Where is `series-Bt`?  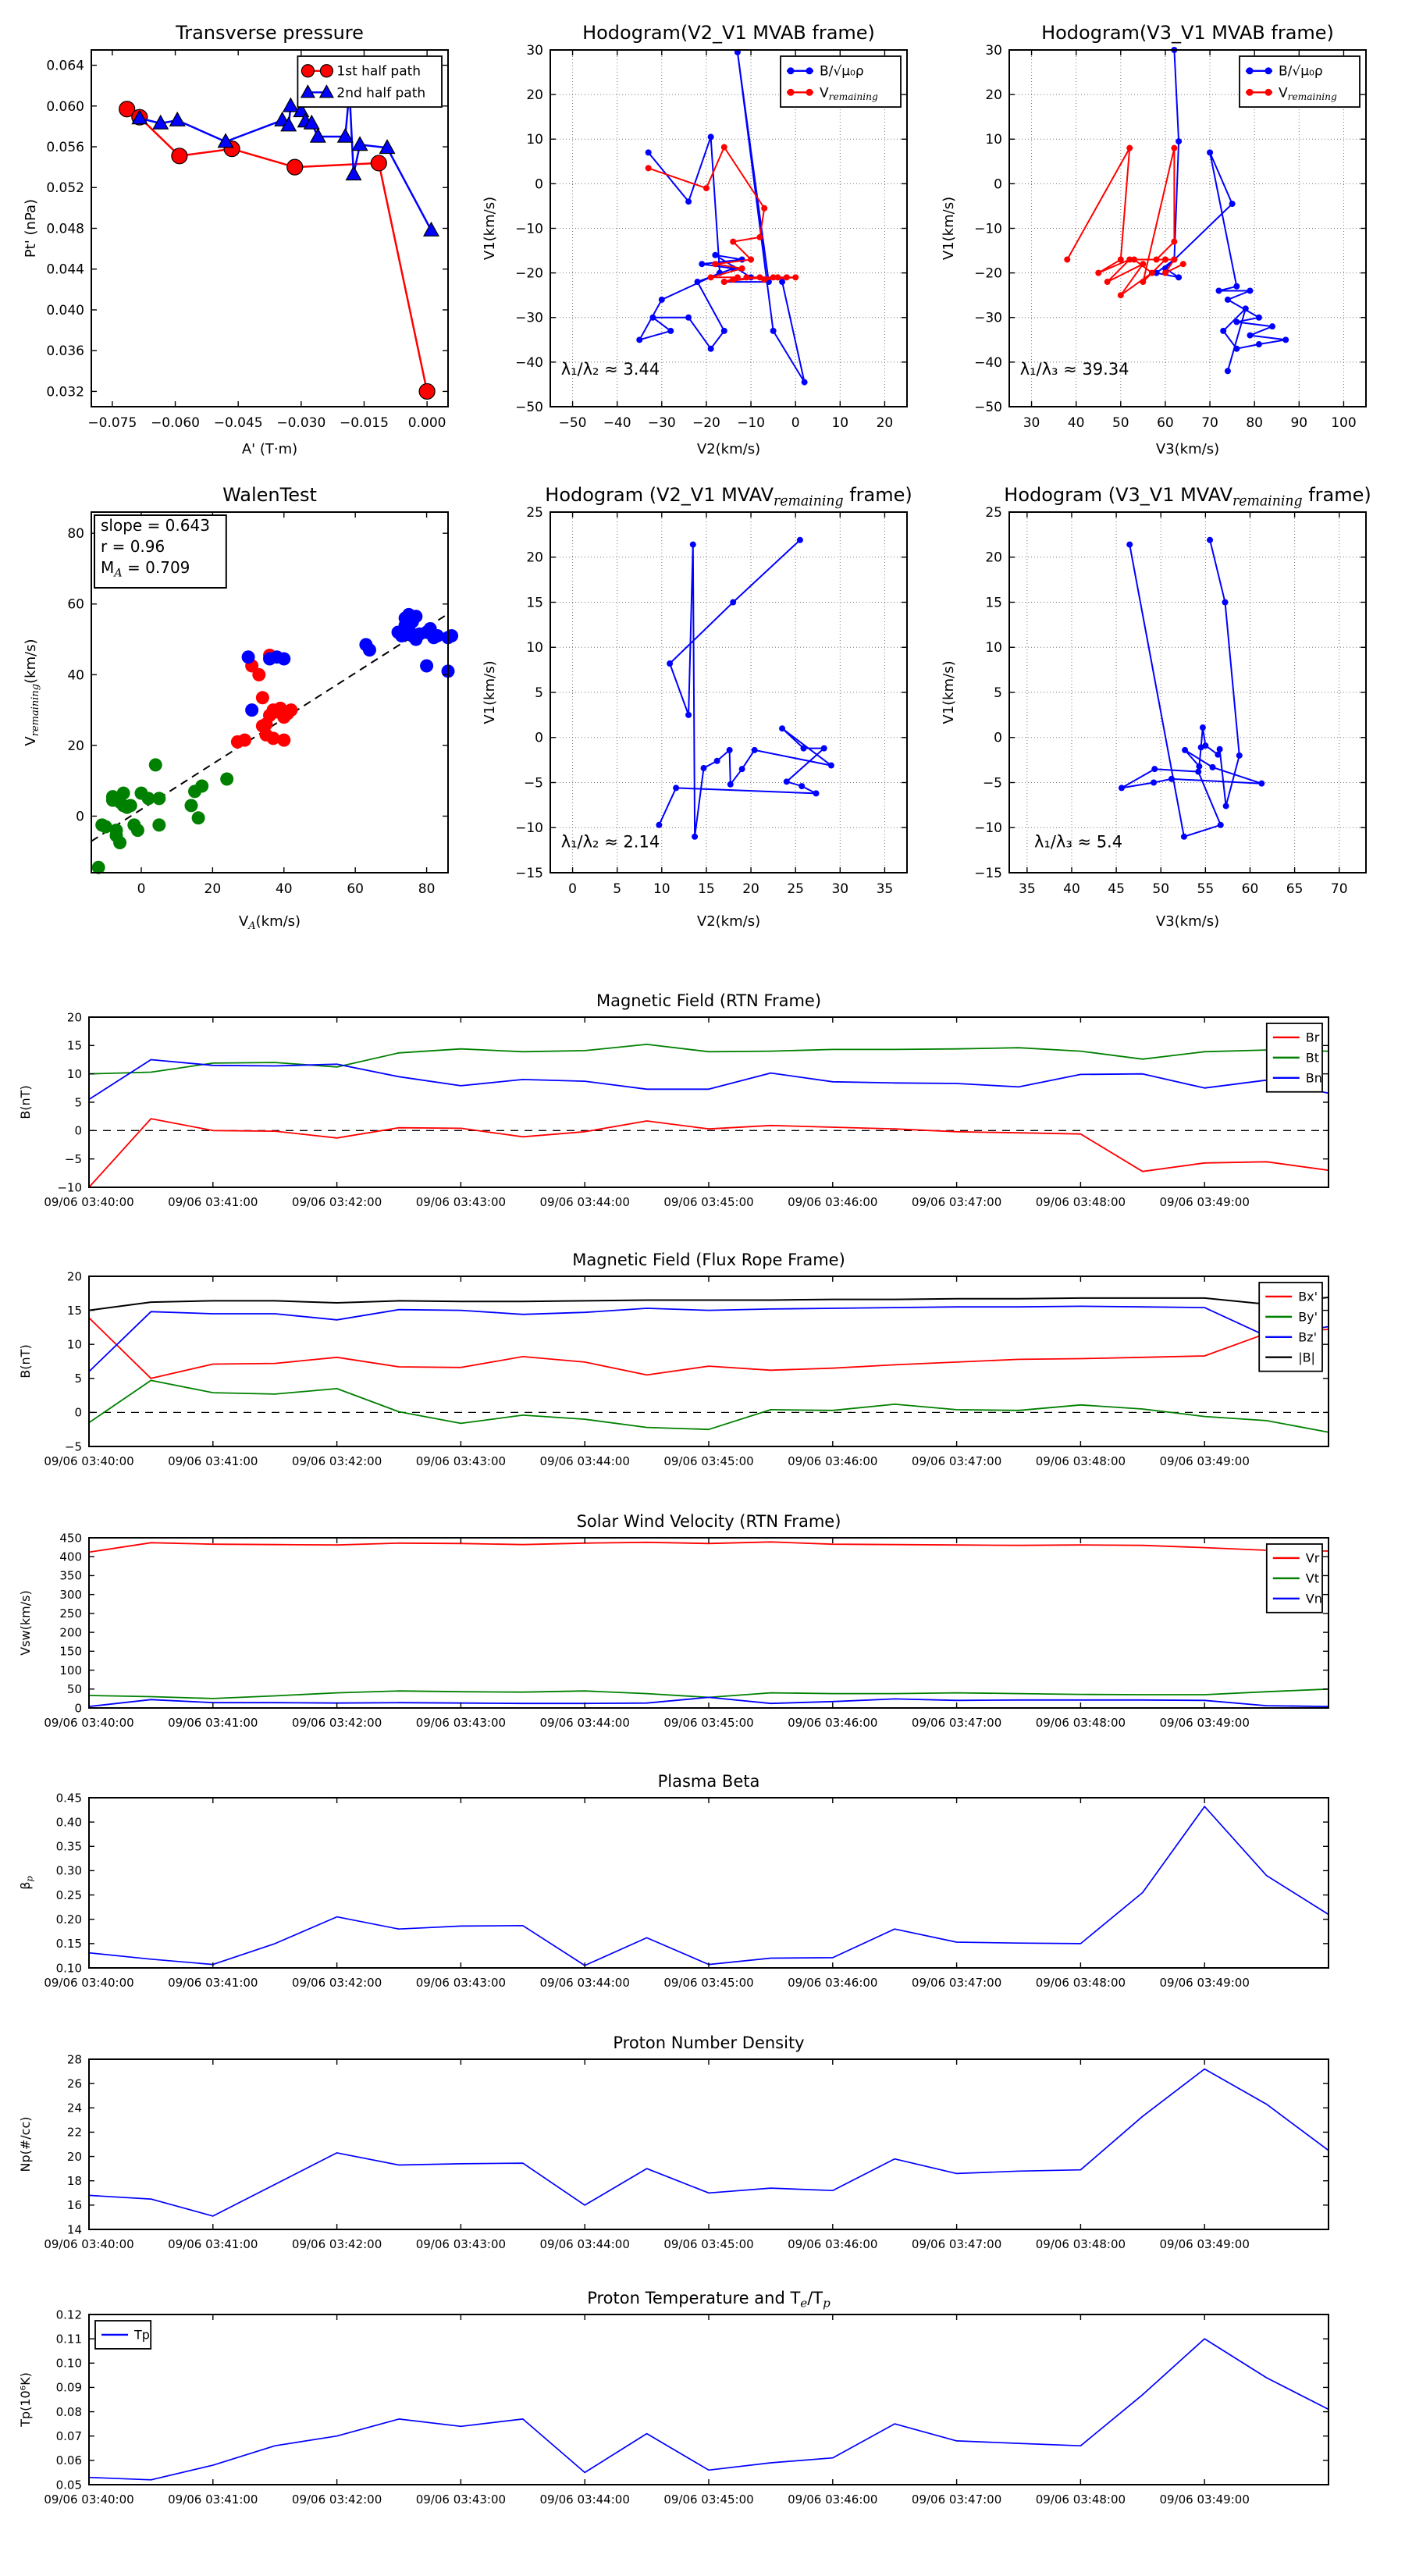 series-Bt is located at coordinates (709, 1059).